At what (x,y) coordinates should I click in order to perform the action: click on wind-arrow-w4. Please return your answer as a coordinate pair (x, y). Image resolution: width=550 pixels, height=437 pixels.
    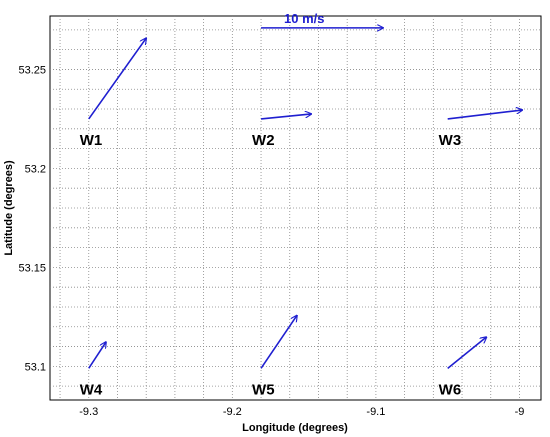
    Looking at the image, I should click on (97, 355).